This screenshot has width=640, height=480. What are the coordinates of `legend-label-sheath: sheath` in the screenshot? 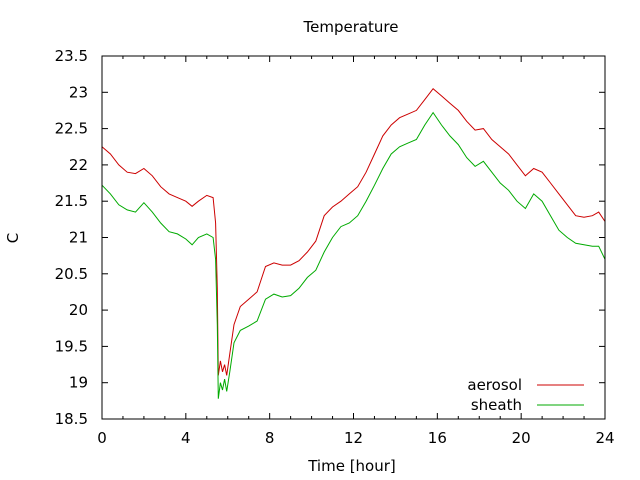 It's located at (496, 405).